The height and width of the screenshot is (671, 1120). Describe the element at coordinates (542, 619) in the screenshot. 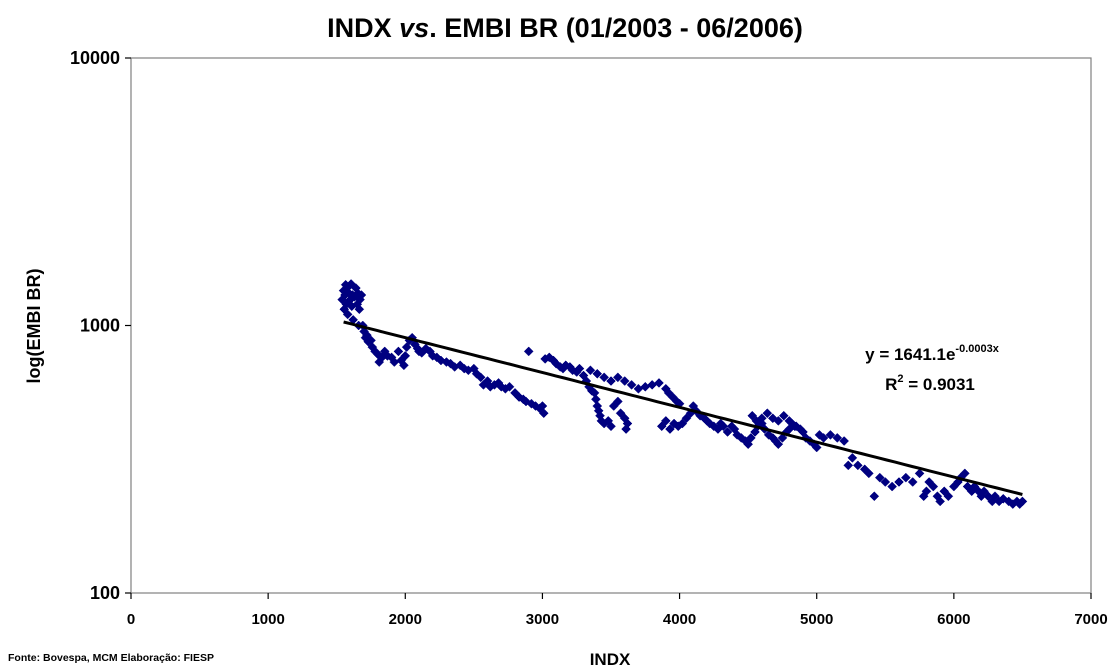

I see `x-tick-label: 3000` at that location.